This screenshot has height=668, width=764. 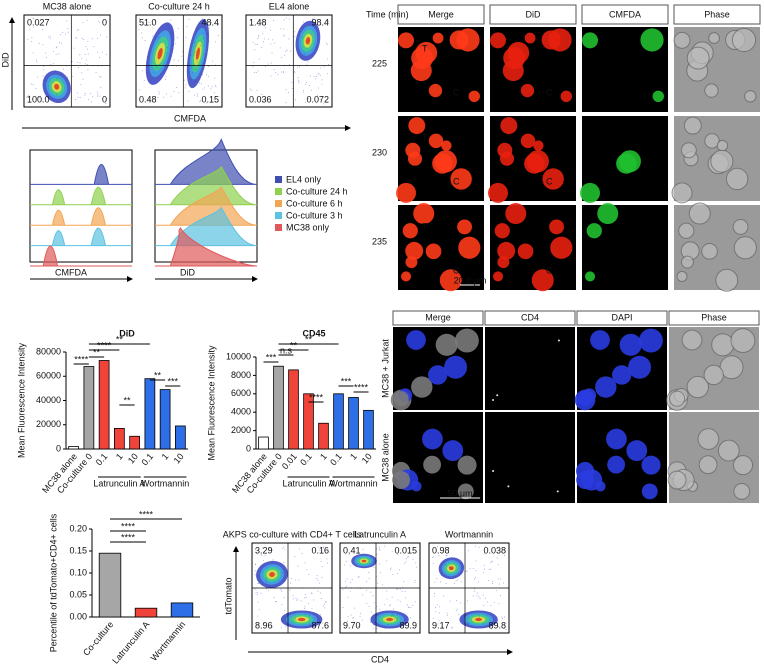 I want to click on x-tick-label: 10, so click(x=133, y=458).